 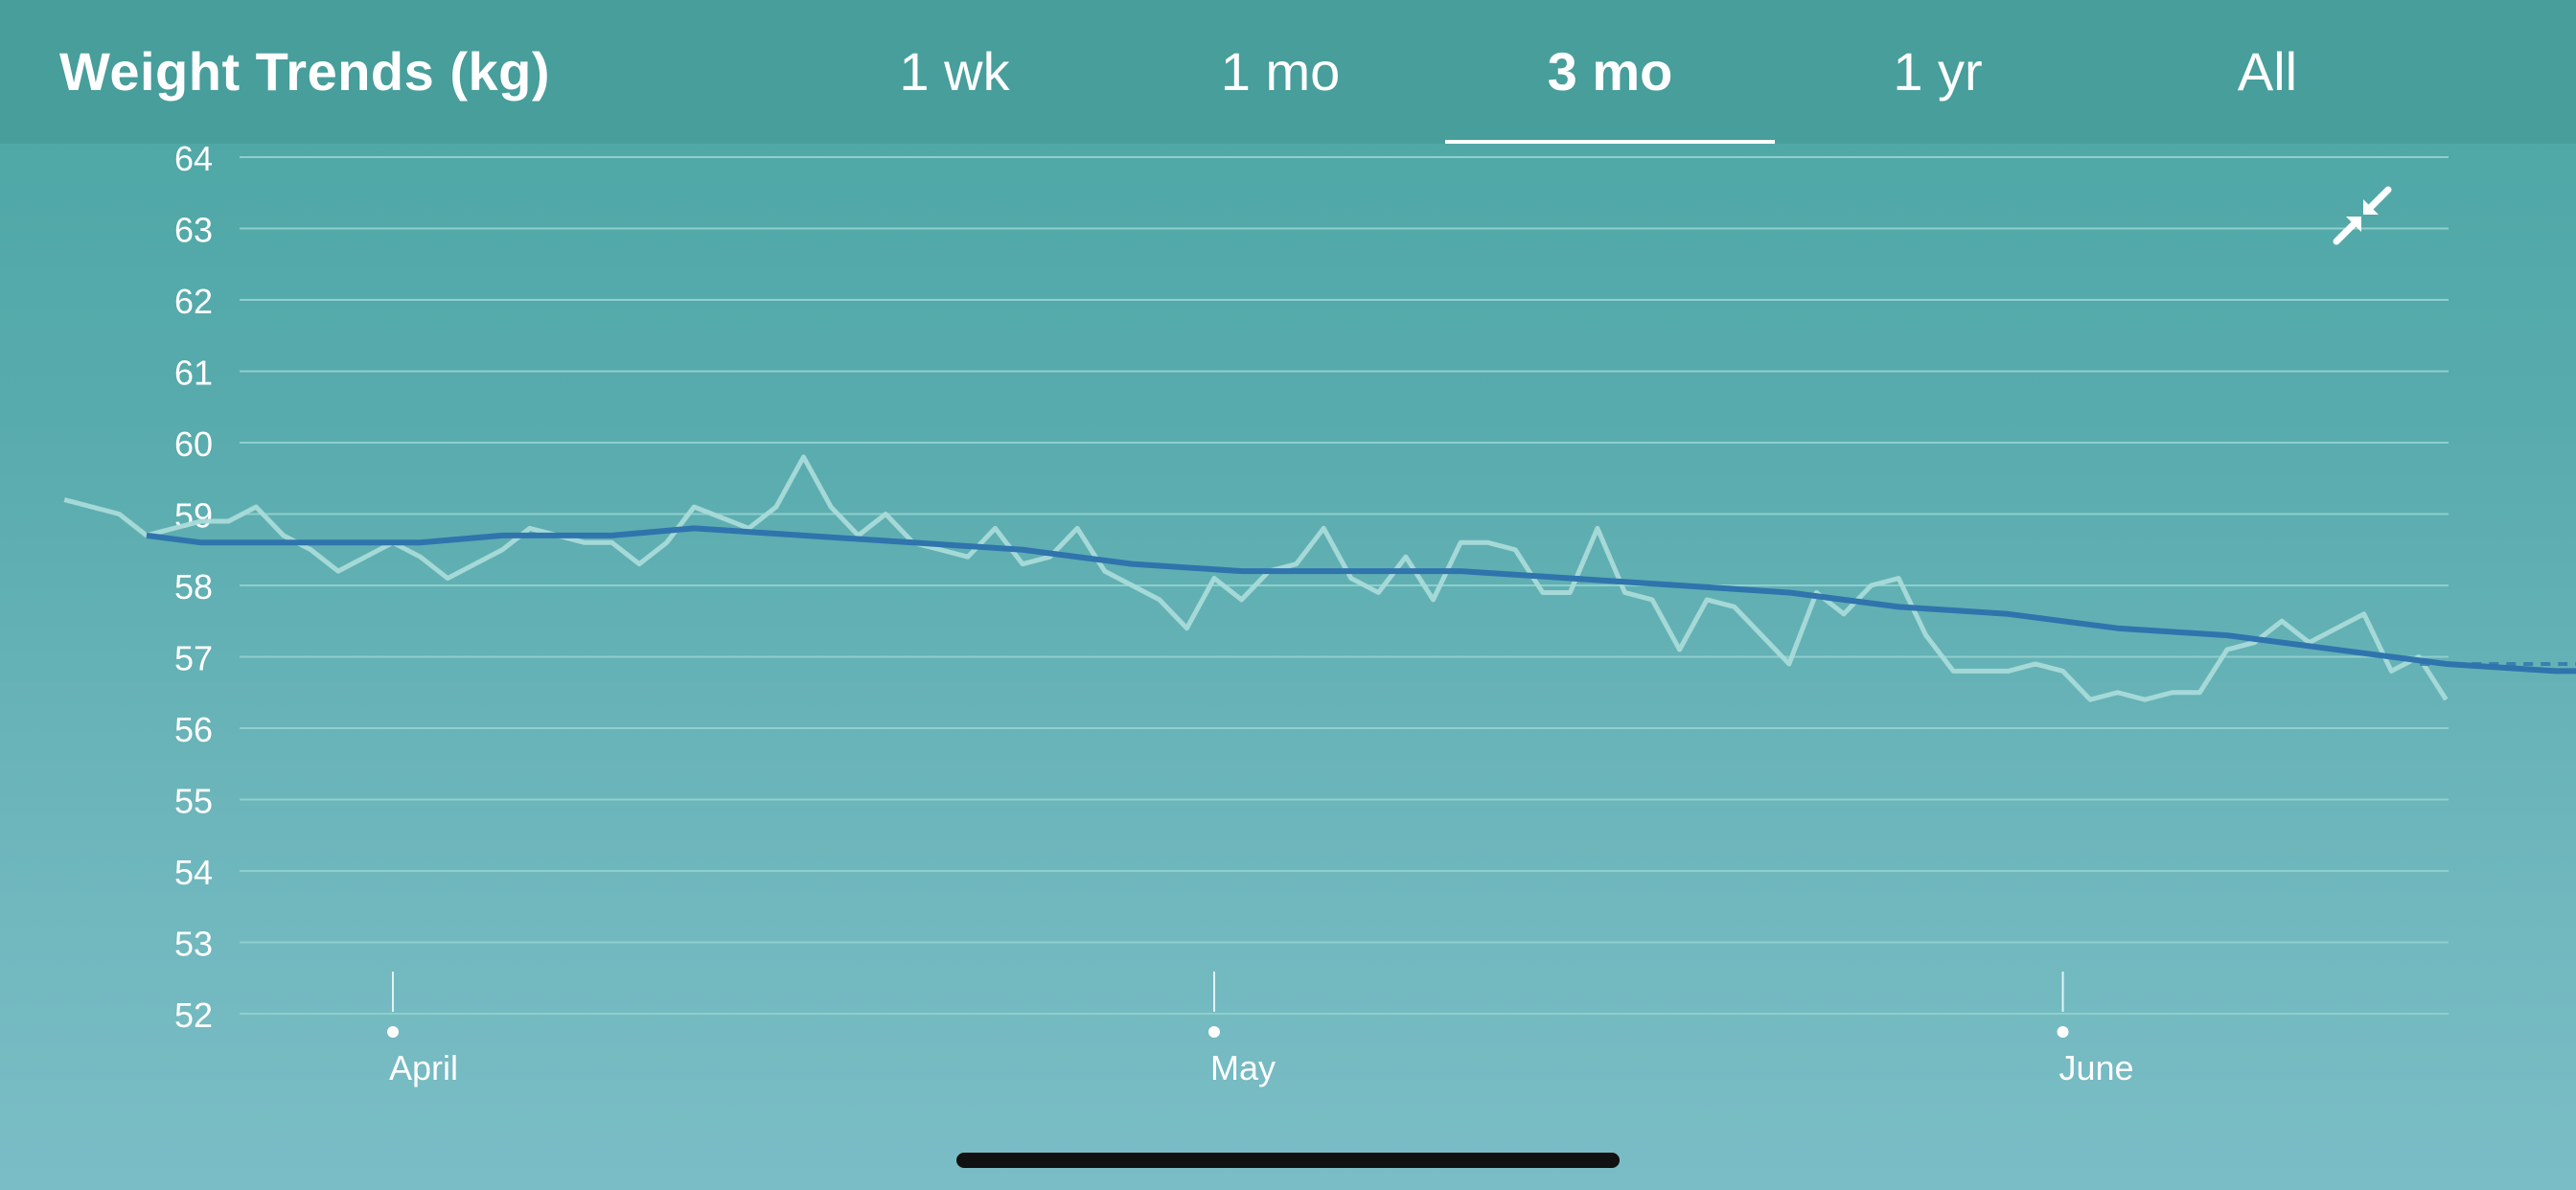 I want to click on tab-1-week: 1 wk, so click(x=954, y=72).